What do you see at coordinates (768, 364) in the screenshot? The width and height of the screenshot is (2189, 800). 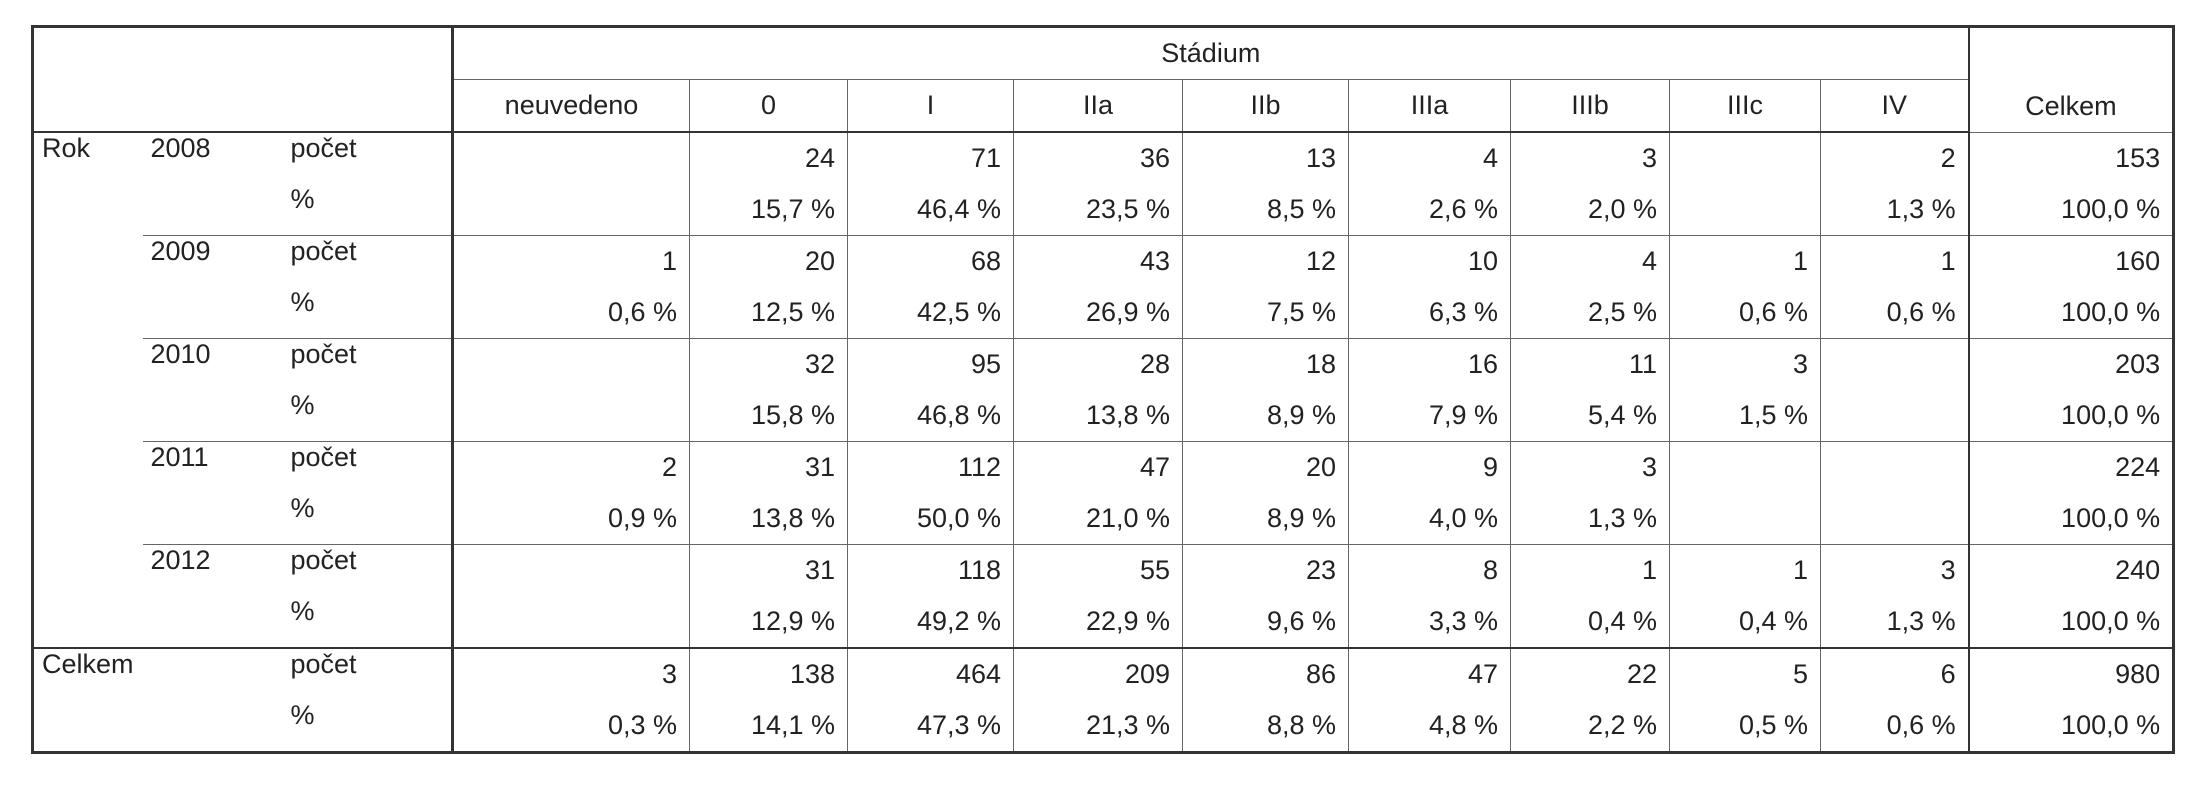 I see `count-cell: 32` at bounding box center [768, 364].